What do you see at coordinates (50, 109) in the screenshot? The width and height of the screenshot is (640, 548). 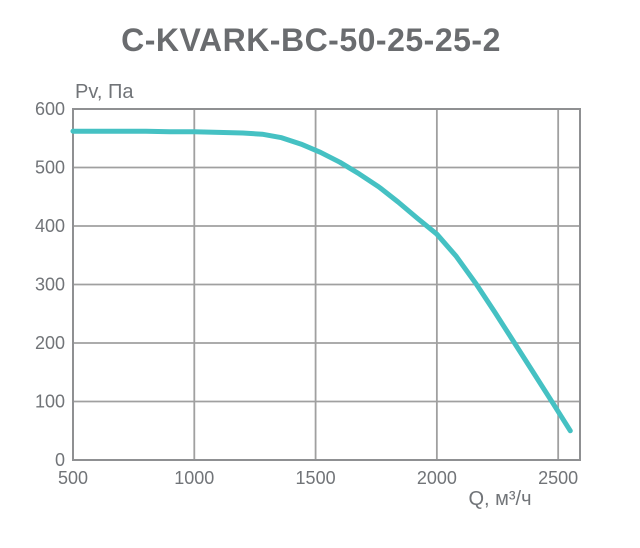 I see `y-tick-label: 600` at bounding box center [50, 109].